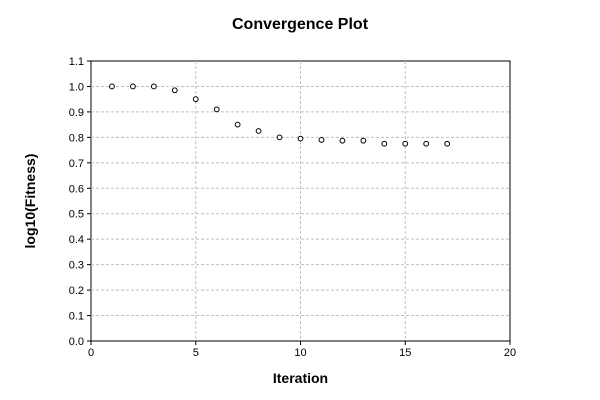  I want to click on y-tick-label: 0.2, so click(76, 291).